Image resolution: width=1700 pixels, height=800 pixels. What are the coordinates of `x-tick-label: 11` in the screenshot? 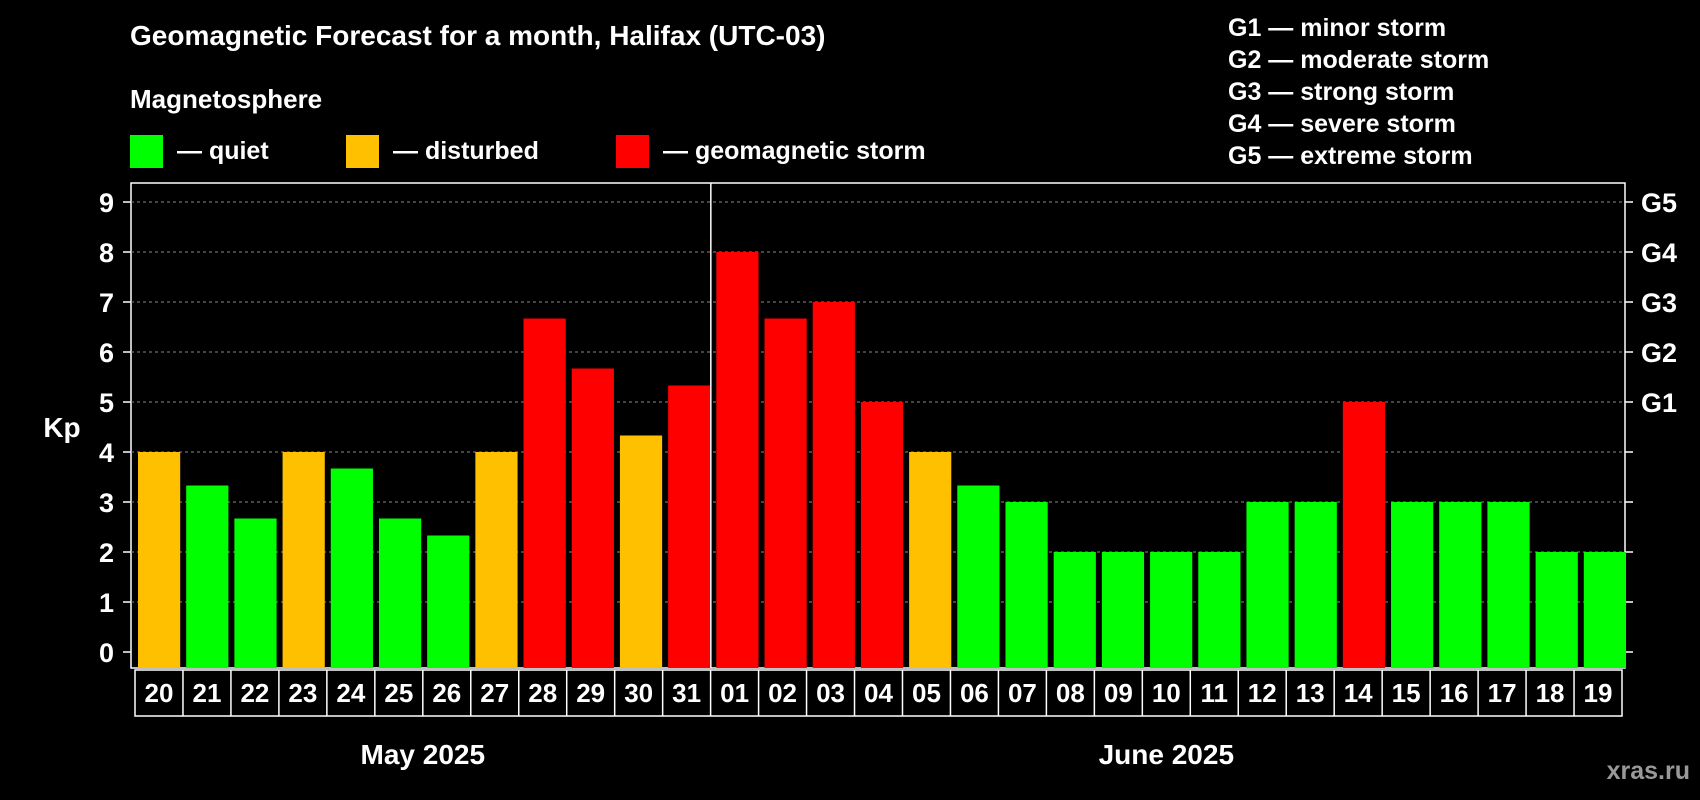 It's located at (1215, 693).